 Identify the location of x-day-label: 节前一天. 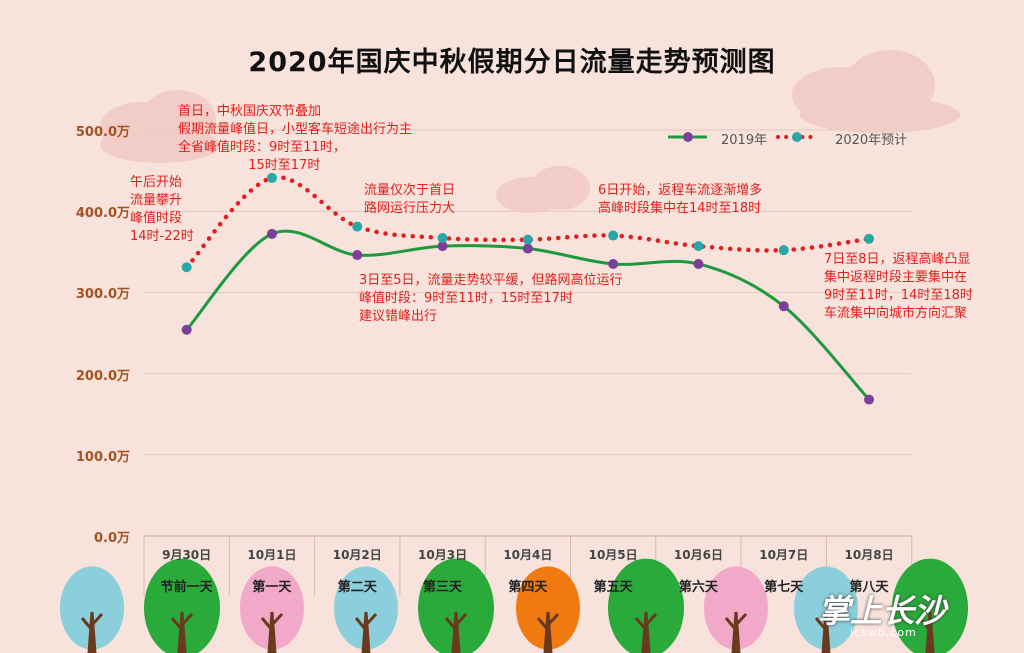
(186, 587).